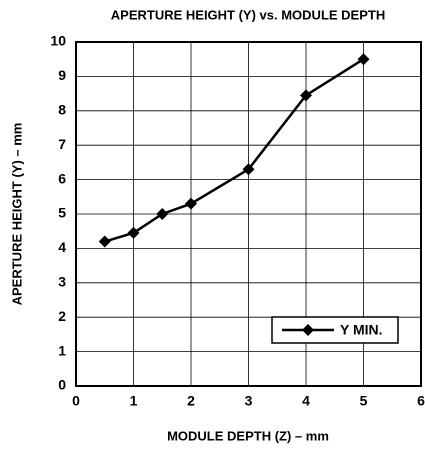 The width and height of the screenshot is (425, 455). Describe the element at coordinates (191, 401) in the screenshot. I see `x-tick-label: 2` at that location.